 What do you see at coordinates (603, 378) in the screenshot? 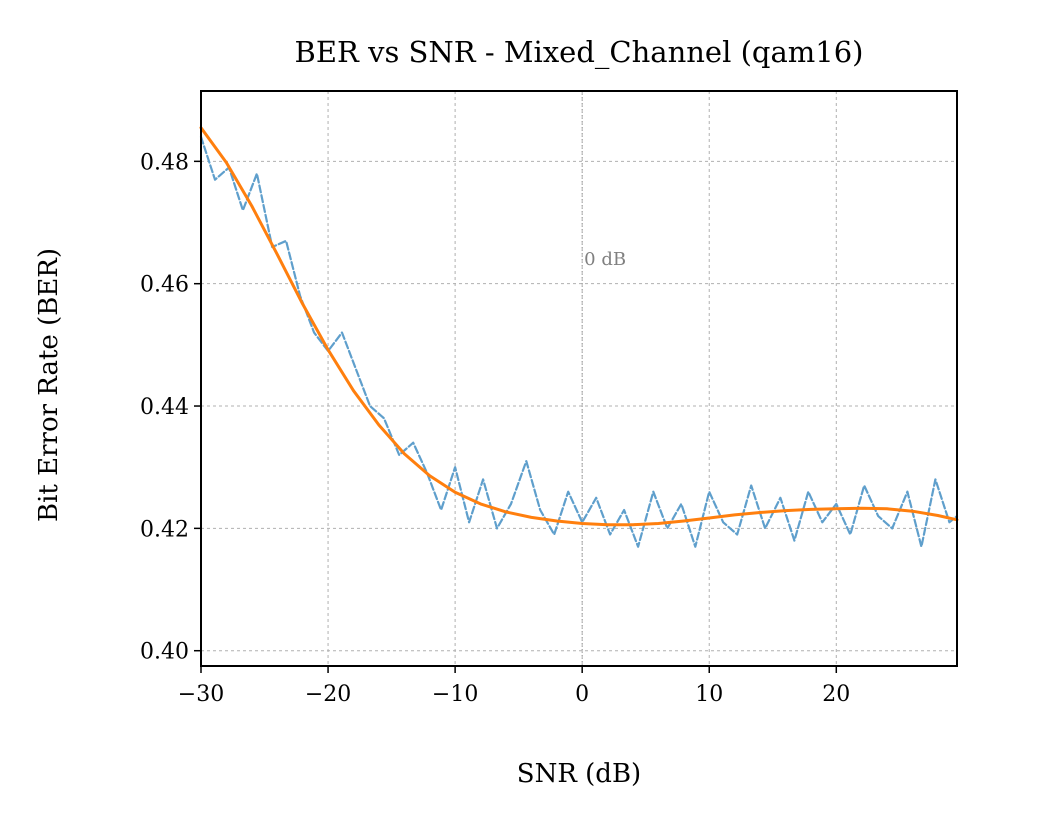
I see `annotation-layer: 0 dB` at bounding box center [603, 378].